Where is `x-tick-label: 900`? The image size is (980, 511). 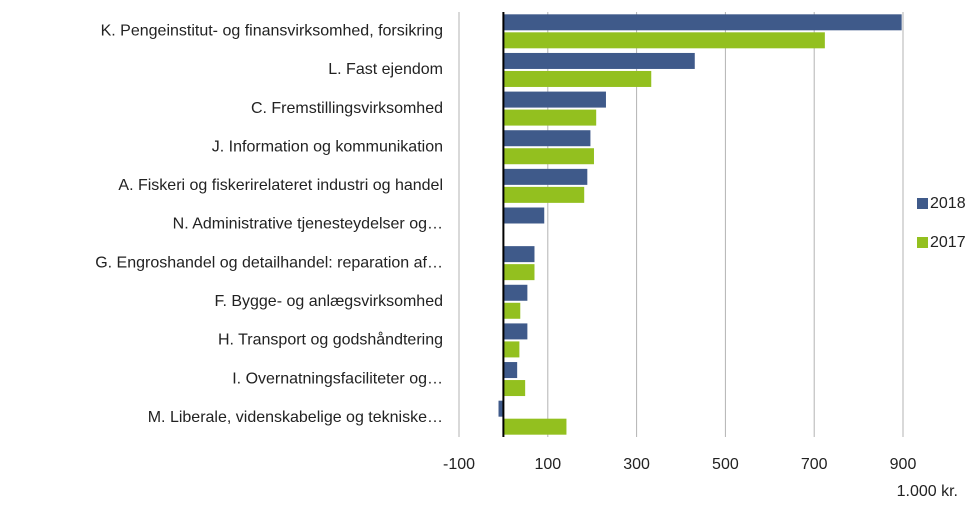
x-tick-label: 900 is located at coordinates (903, 464).